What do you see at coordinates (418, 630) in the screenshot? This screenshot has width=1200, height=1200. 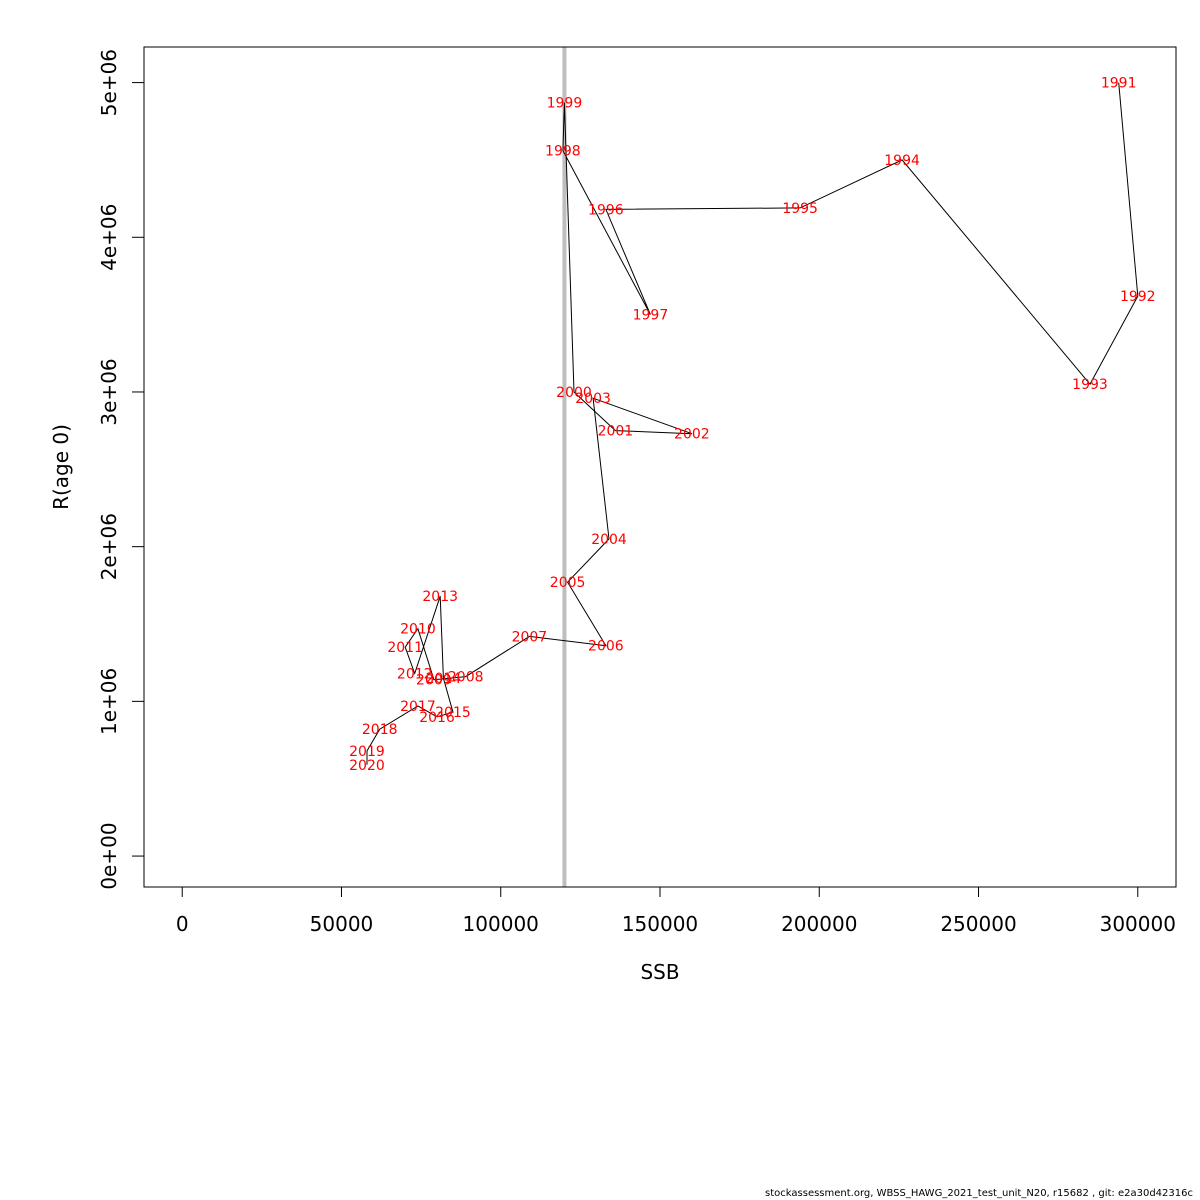 I see `point-label-2010: 2010` at bounding box center [418, 630].